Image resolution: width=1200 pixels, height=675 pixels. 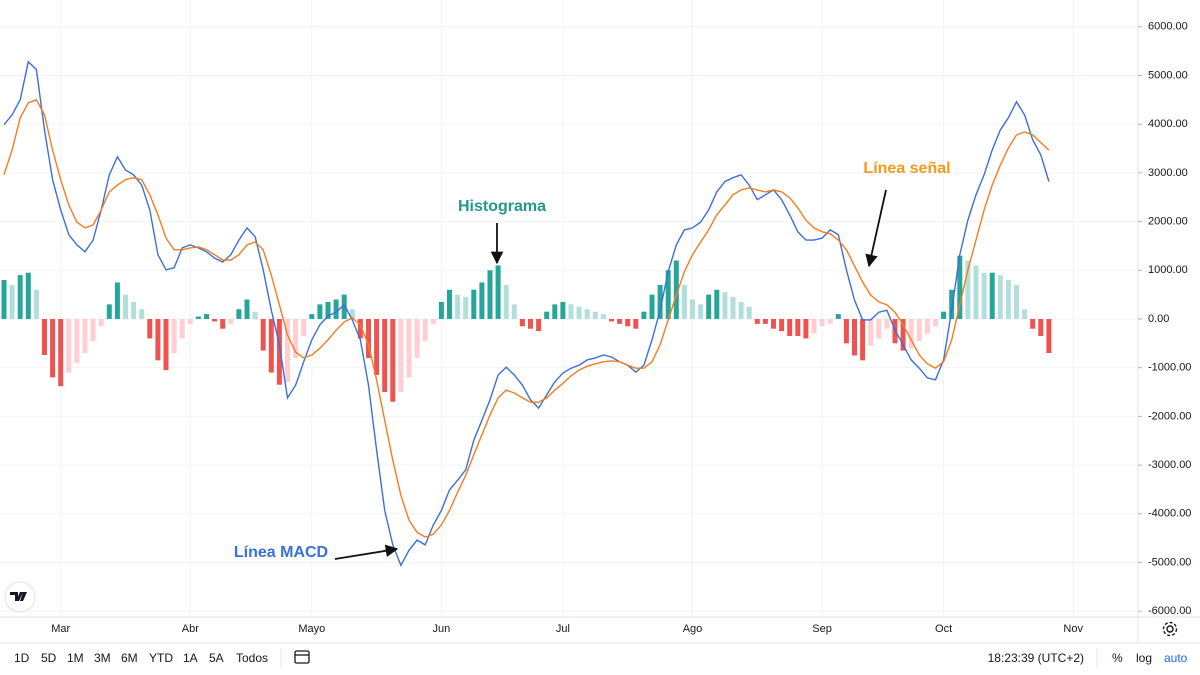 I want to click on arrow, so click(x=876, y=228).